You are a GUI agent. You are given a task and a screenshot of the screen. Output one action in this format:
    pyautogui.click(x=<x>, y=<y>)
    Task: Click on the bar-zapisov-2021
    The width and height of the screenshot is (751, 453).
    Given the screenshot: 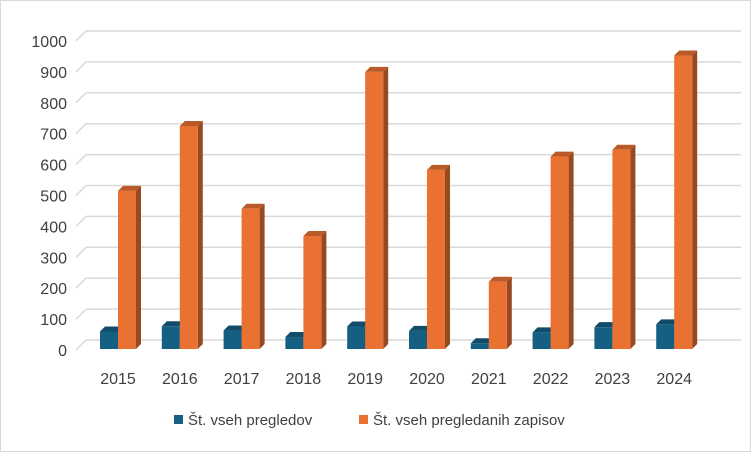 What is the action you would take?
    pyautogui.click(x=500, y=312)
    